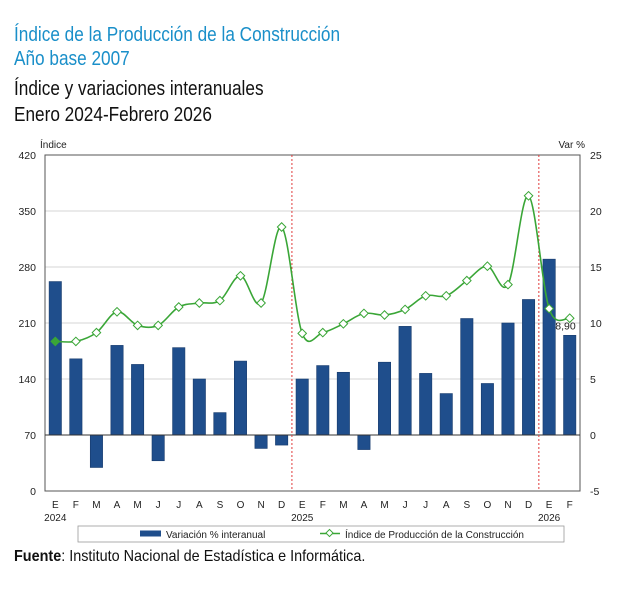 This screenshot has width=640, height=591. Describe the element at coordinates (27, 268) in the screenshot. I see `left-tick-label: 280` at that location.